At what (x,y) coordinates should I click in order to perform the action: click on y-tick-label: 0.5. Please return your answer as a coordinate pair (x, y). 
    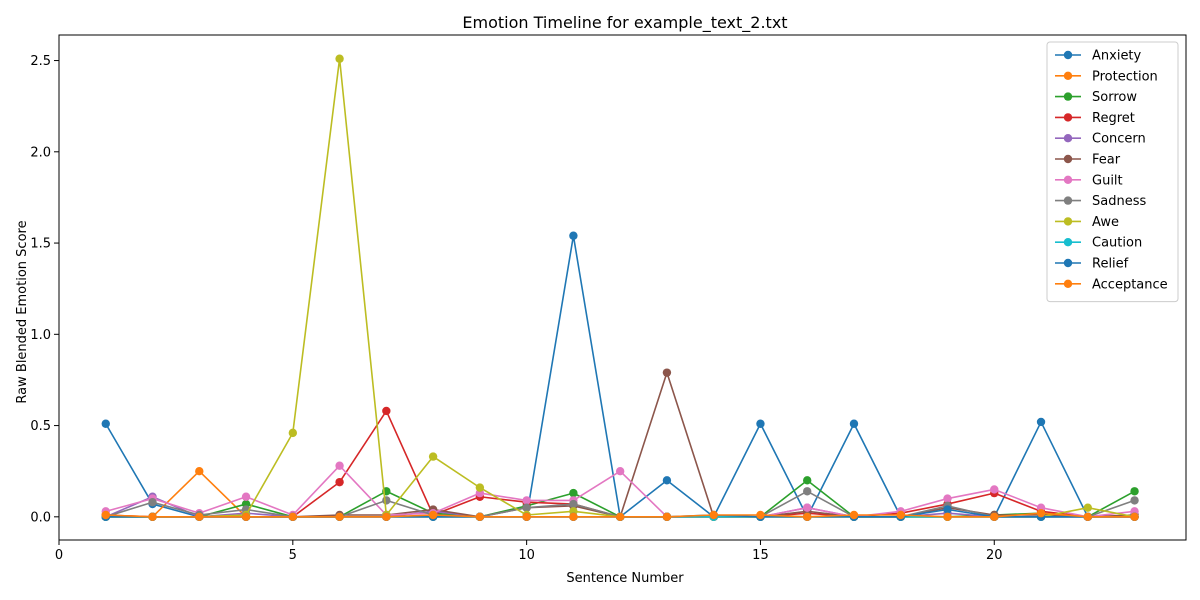
    Looking at the image, I should click on (40, 426).